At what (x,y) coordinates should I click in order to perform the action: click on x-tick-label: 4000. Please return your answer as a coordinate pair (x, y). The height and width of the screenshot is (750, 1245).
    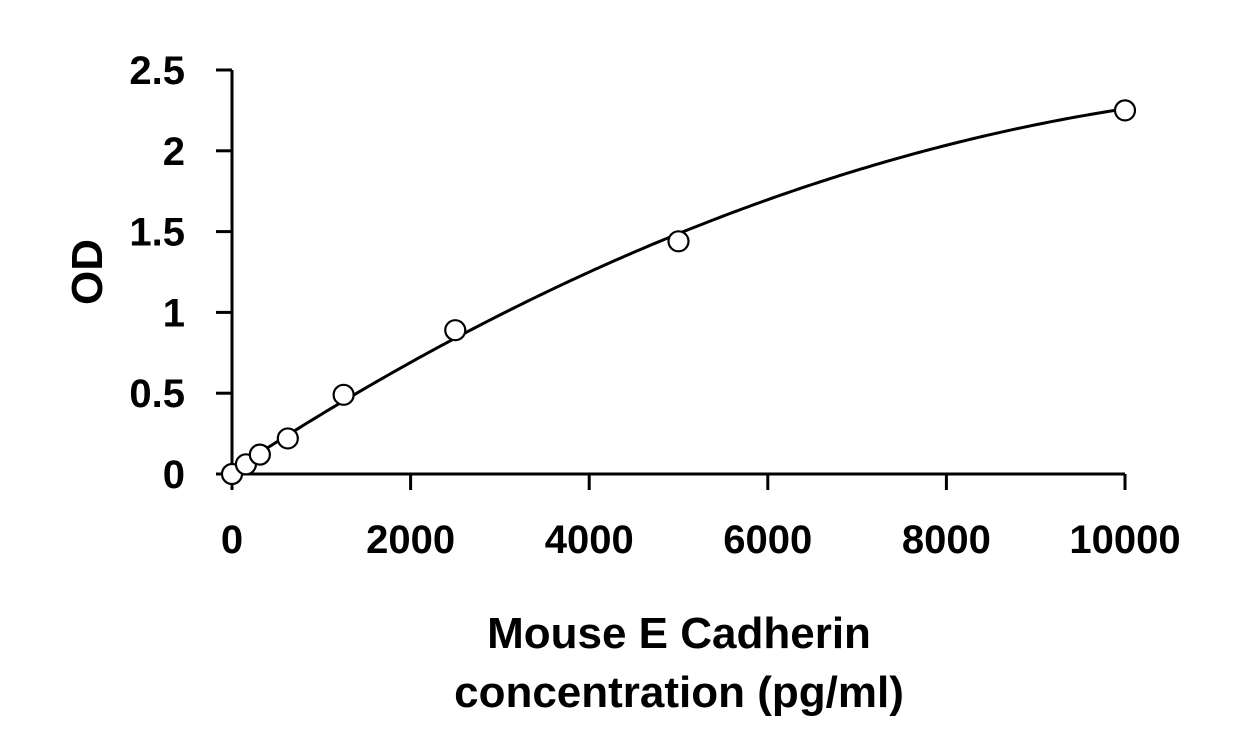
    Looking at the image, I should click on (589, 540).